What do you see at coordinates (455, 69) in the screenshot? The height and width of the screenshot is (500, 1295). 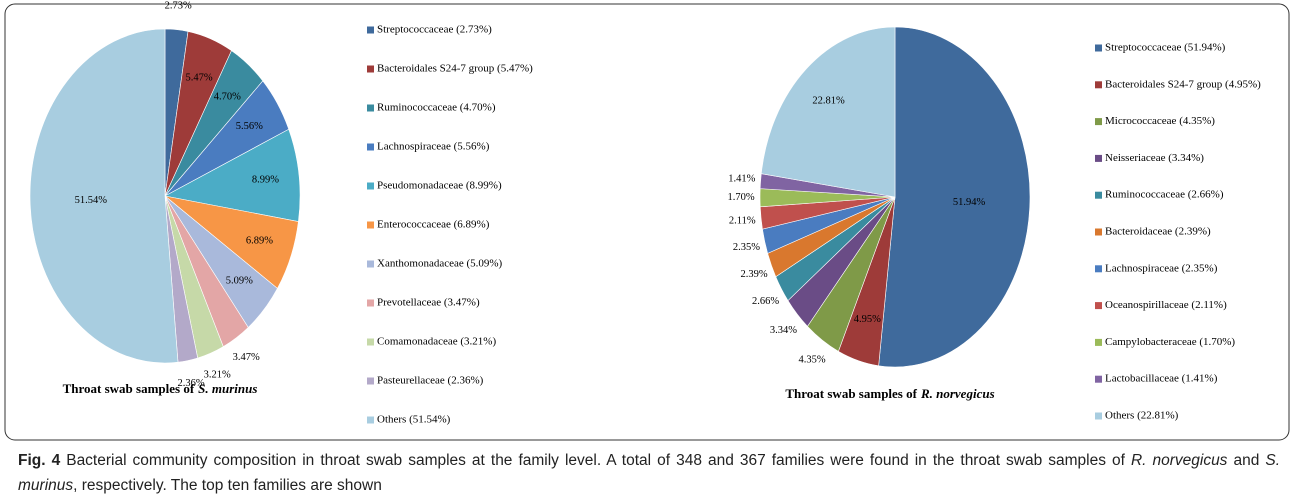 I see `legend-label: Bacteroidales S24-7 group (5.47%)` at bounding box center [455, 69].